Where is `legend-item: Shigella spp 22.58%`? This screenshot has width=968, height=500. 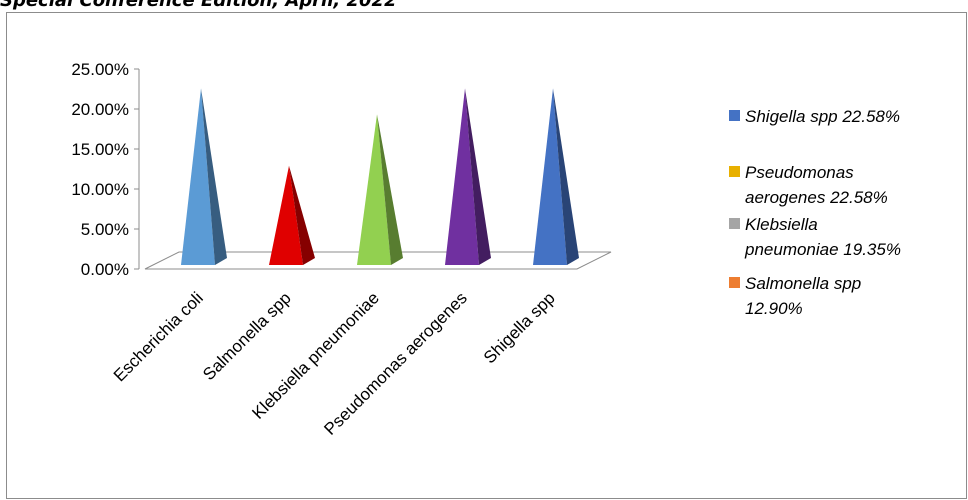 legend-item: Shigella spp 22.58% is located at coordinates (814, 116).